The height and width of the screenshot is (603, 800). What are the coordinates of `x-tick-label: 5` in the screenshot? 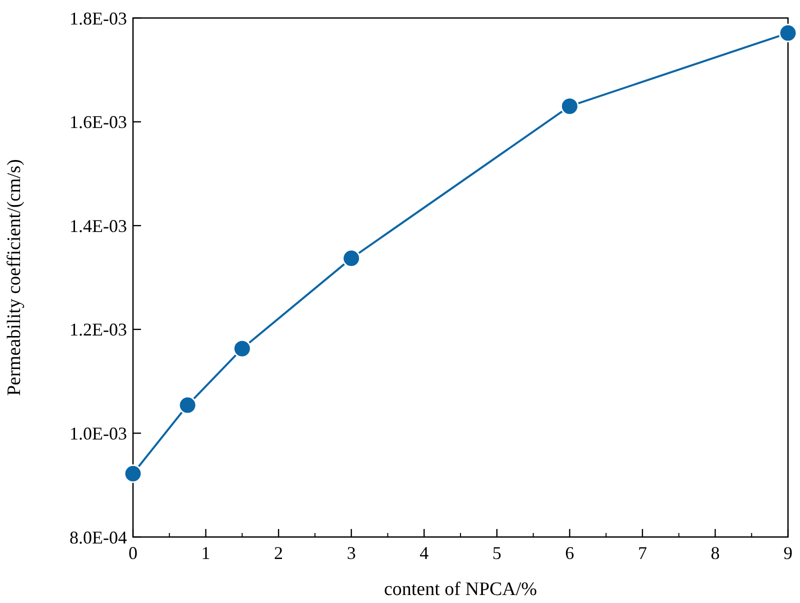 It's located at (497, 553).